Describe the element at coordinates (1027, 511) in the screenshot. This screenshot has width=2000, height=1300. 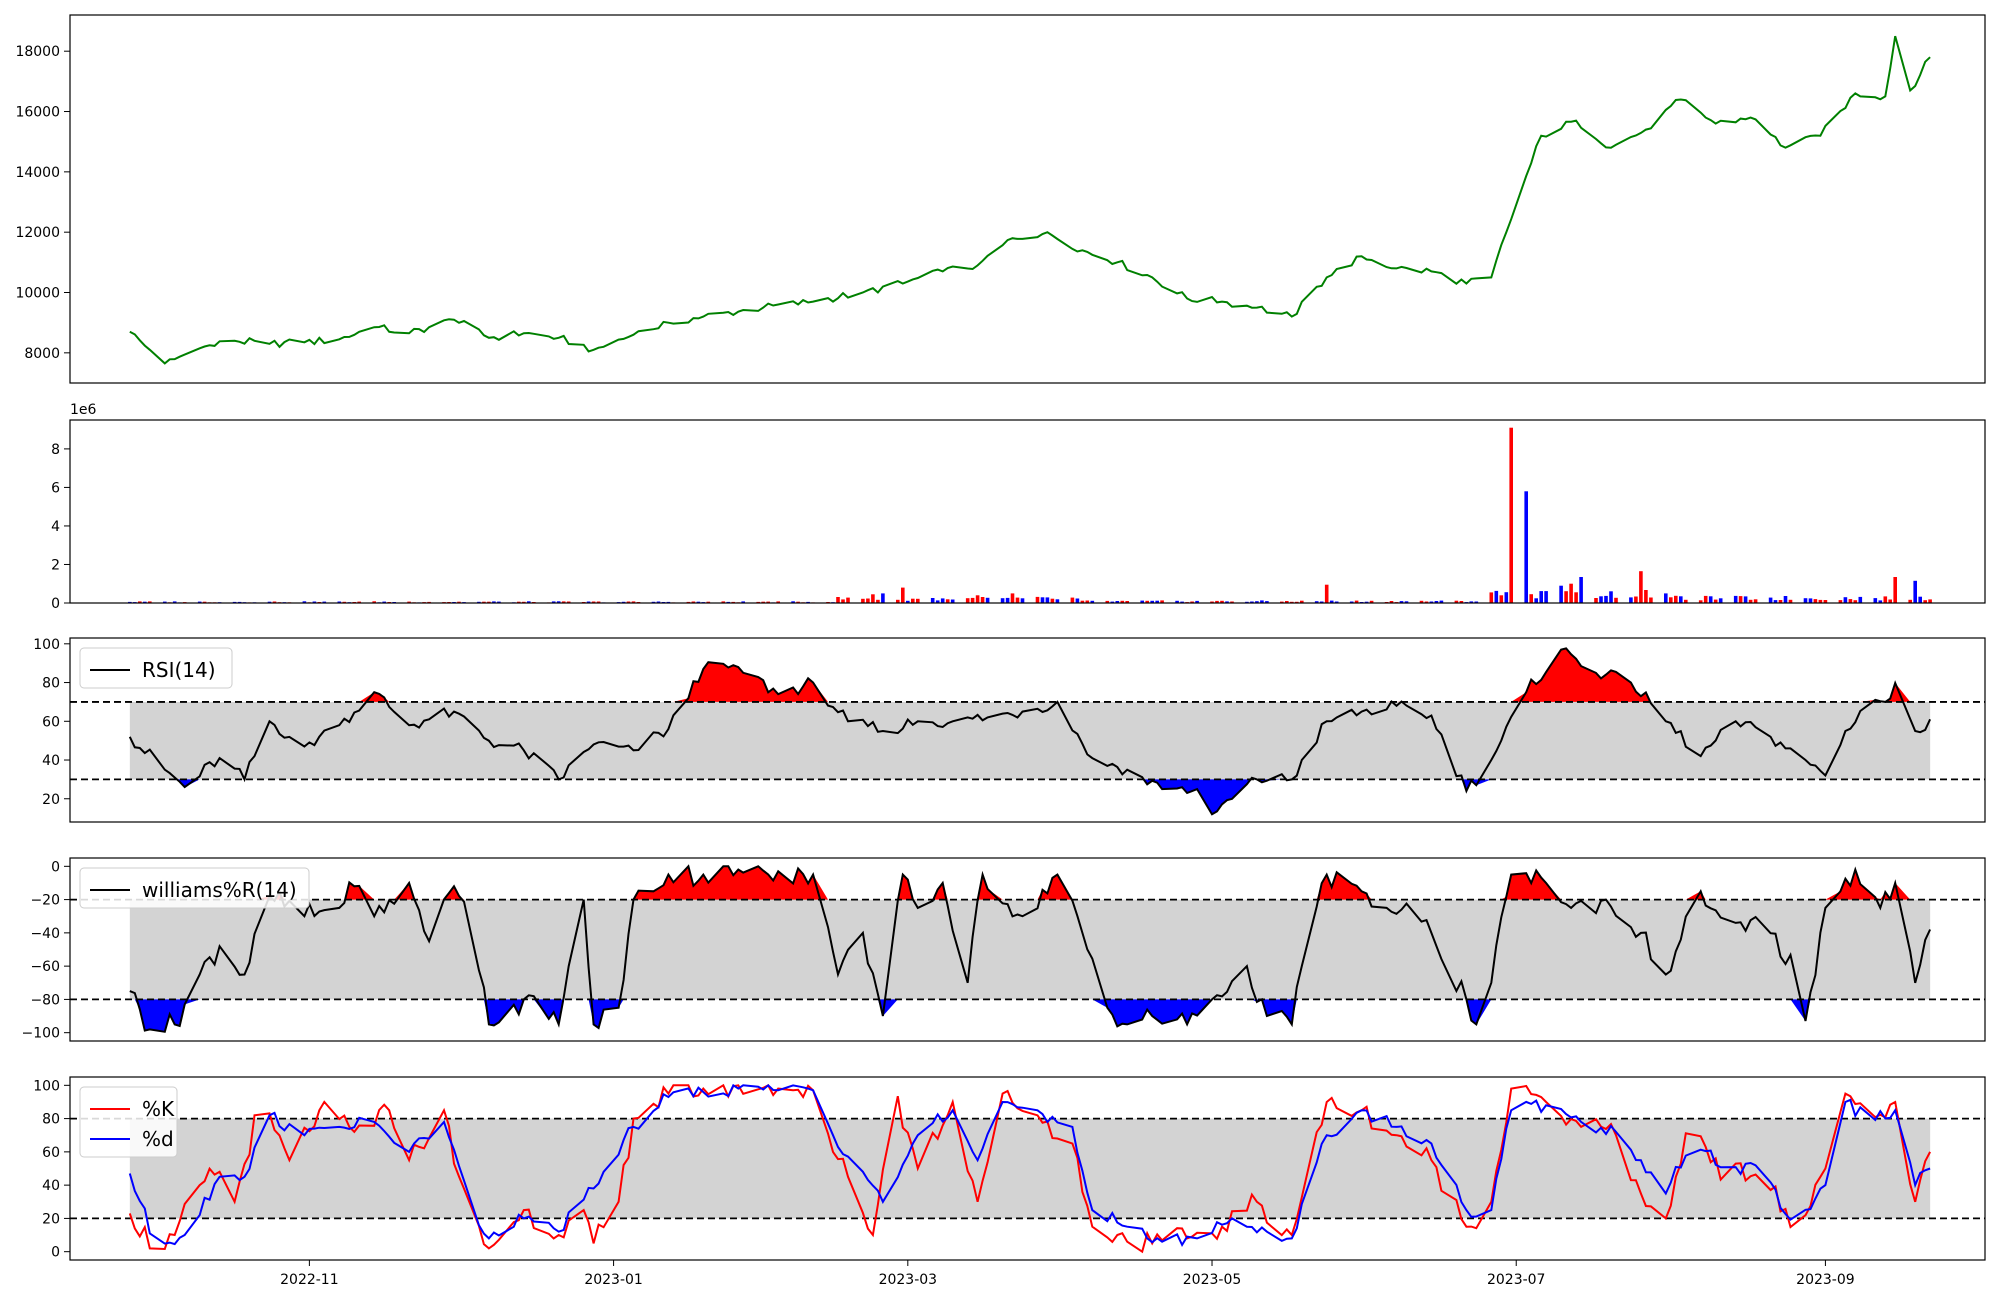
I see `volume-axes-frame` at that location.